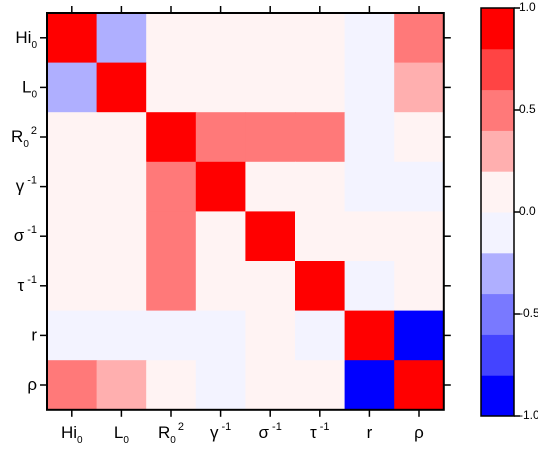 The height and width of the screenshot is (453, 538). Describe the element at coordinates (370, 432) in the screenshot. I see `column-label: r` at that location.